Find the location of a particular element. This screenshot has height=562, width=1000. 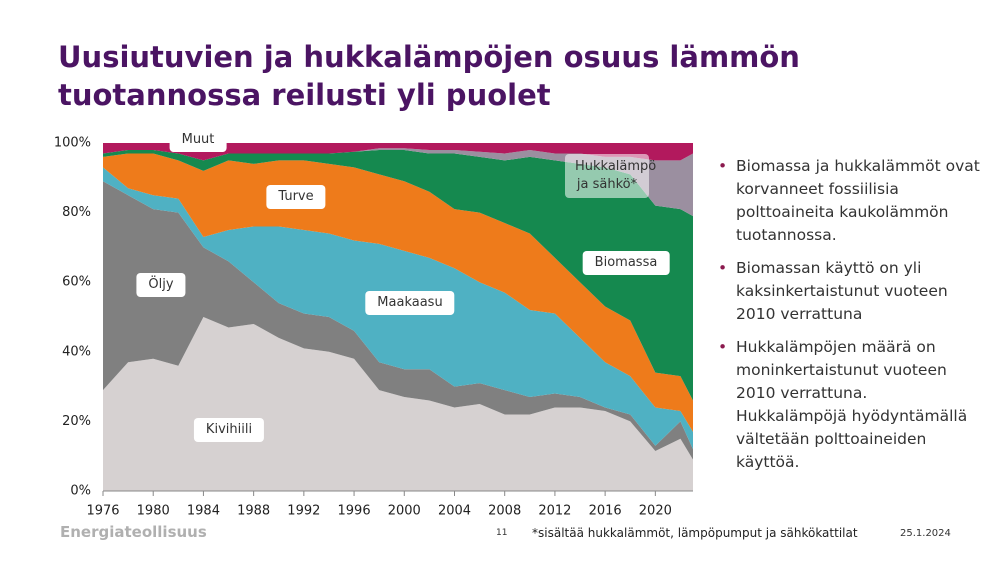

x-tick-label: 2004 is located at coordinates (454, 511).